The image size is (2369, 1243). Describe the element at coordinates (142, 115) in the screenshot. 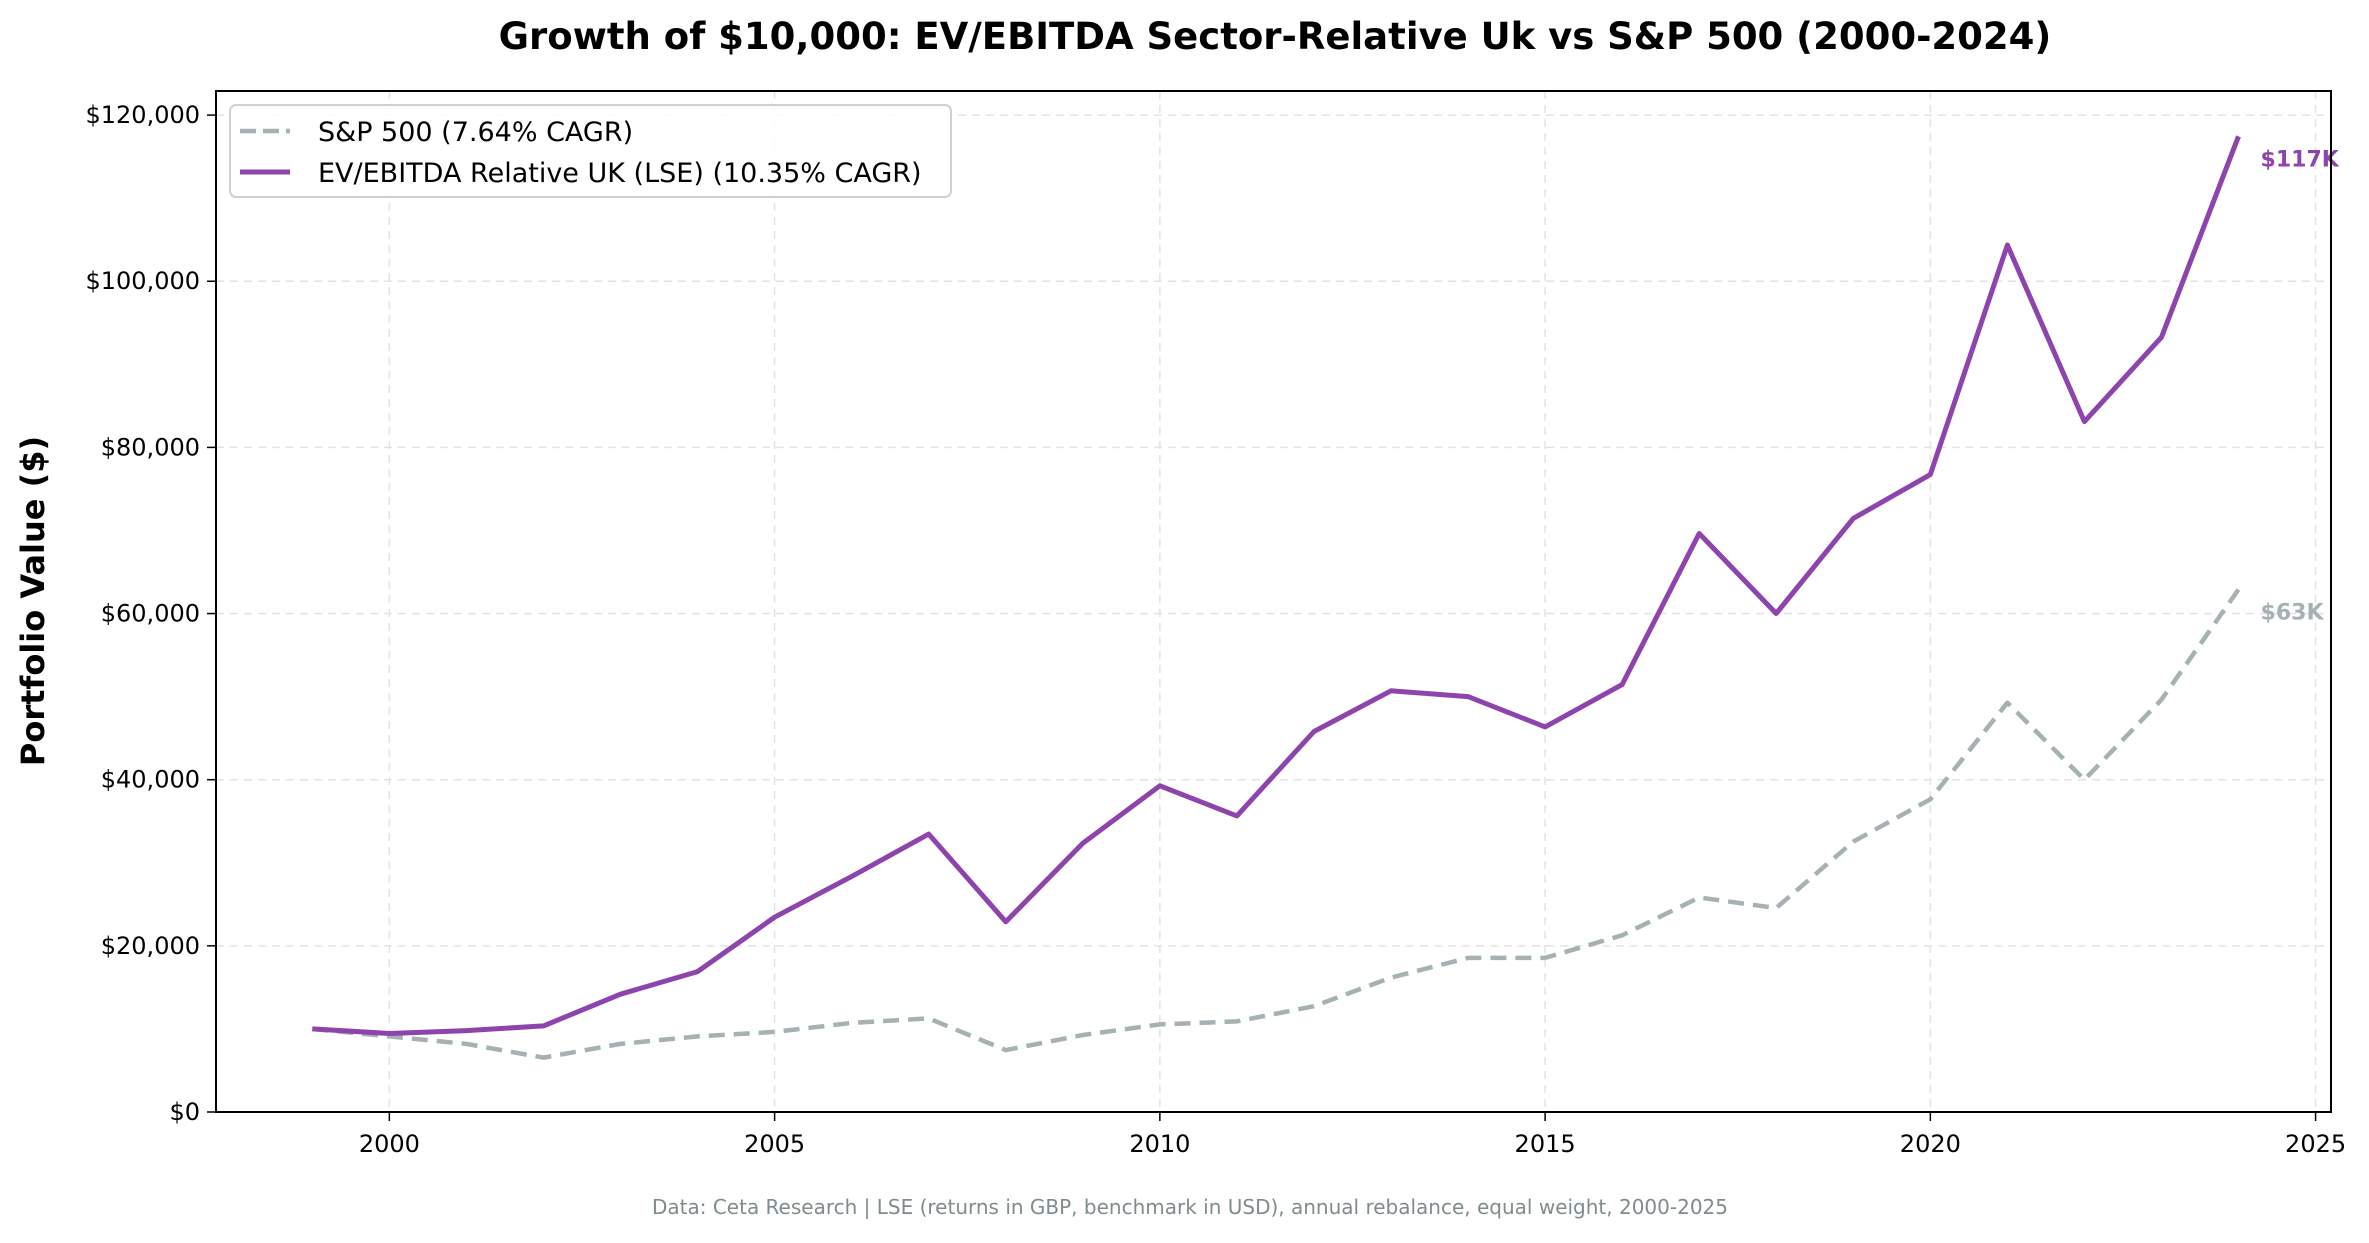

I see `y-tick-label: $120,000` at that location.